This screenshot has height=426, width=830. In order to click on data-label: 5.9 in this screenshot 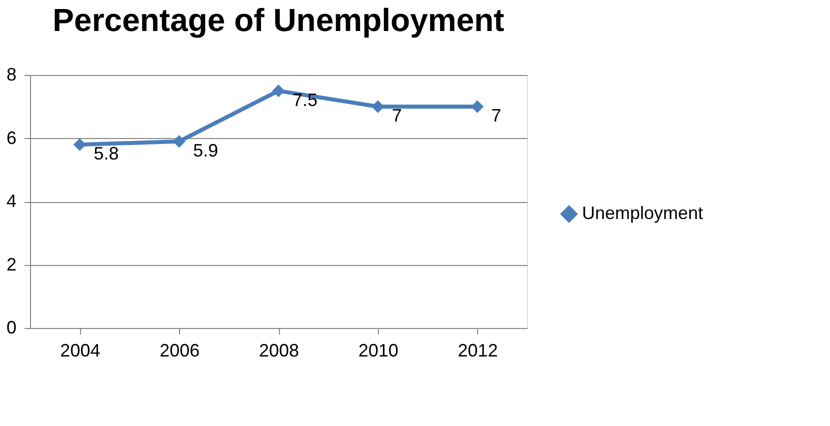, I will do `click(205, 150)`.